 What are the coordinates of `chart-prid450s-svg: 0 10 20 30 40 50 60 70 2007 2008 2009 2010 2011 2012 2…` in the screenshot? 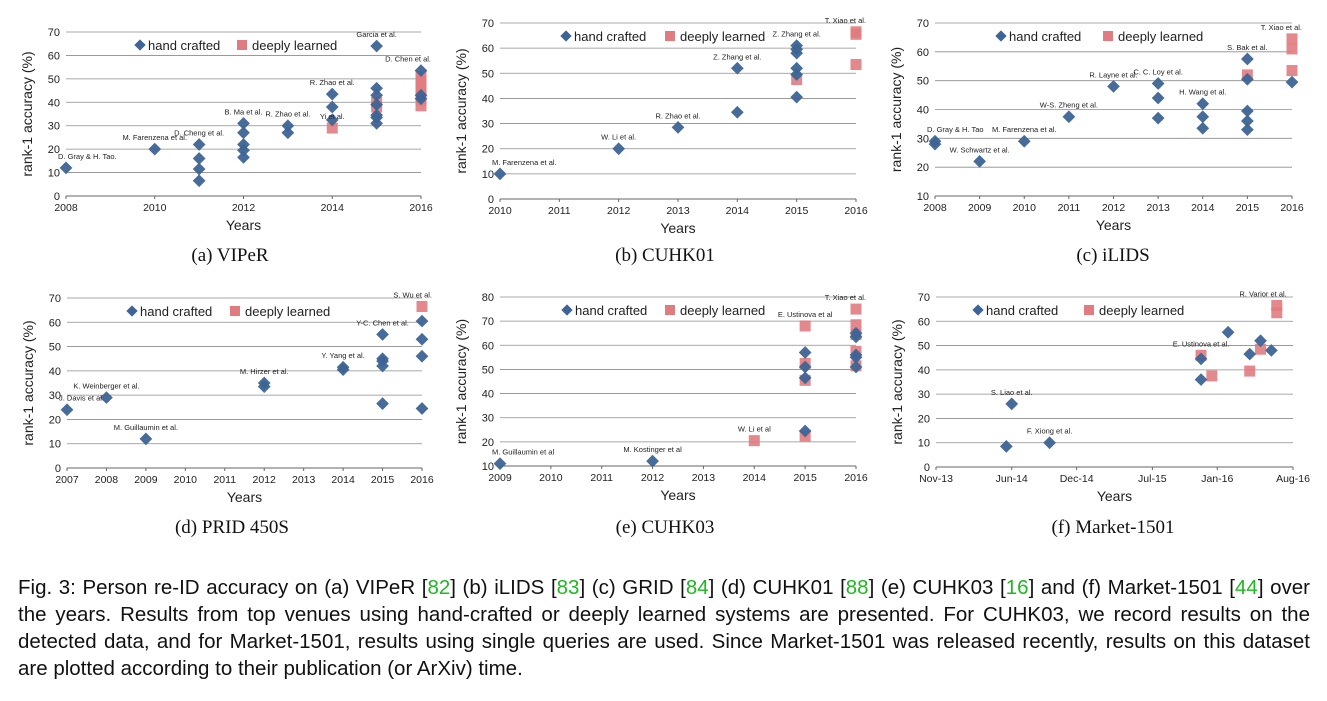 It's located at (227, 398).